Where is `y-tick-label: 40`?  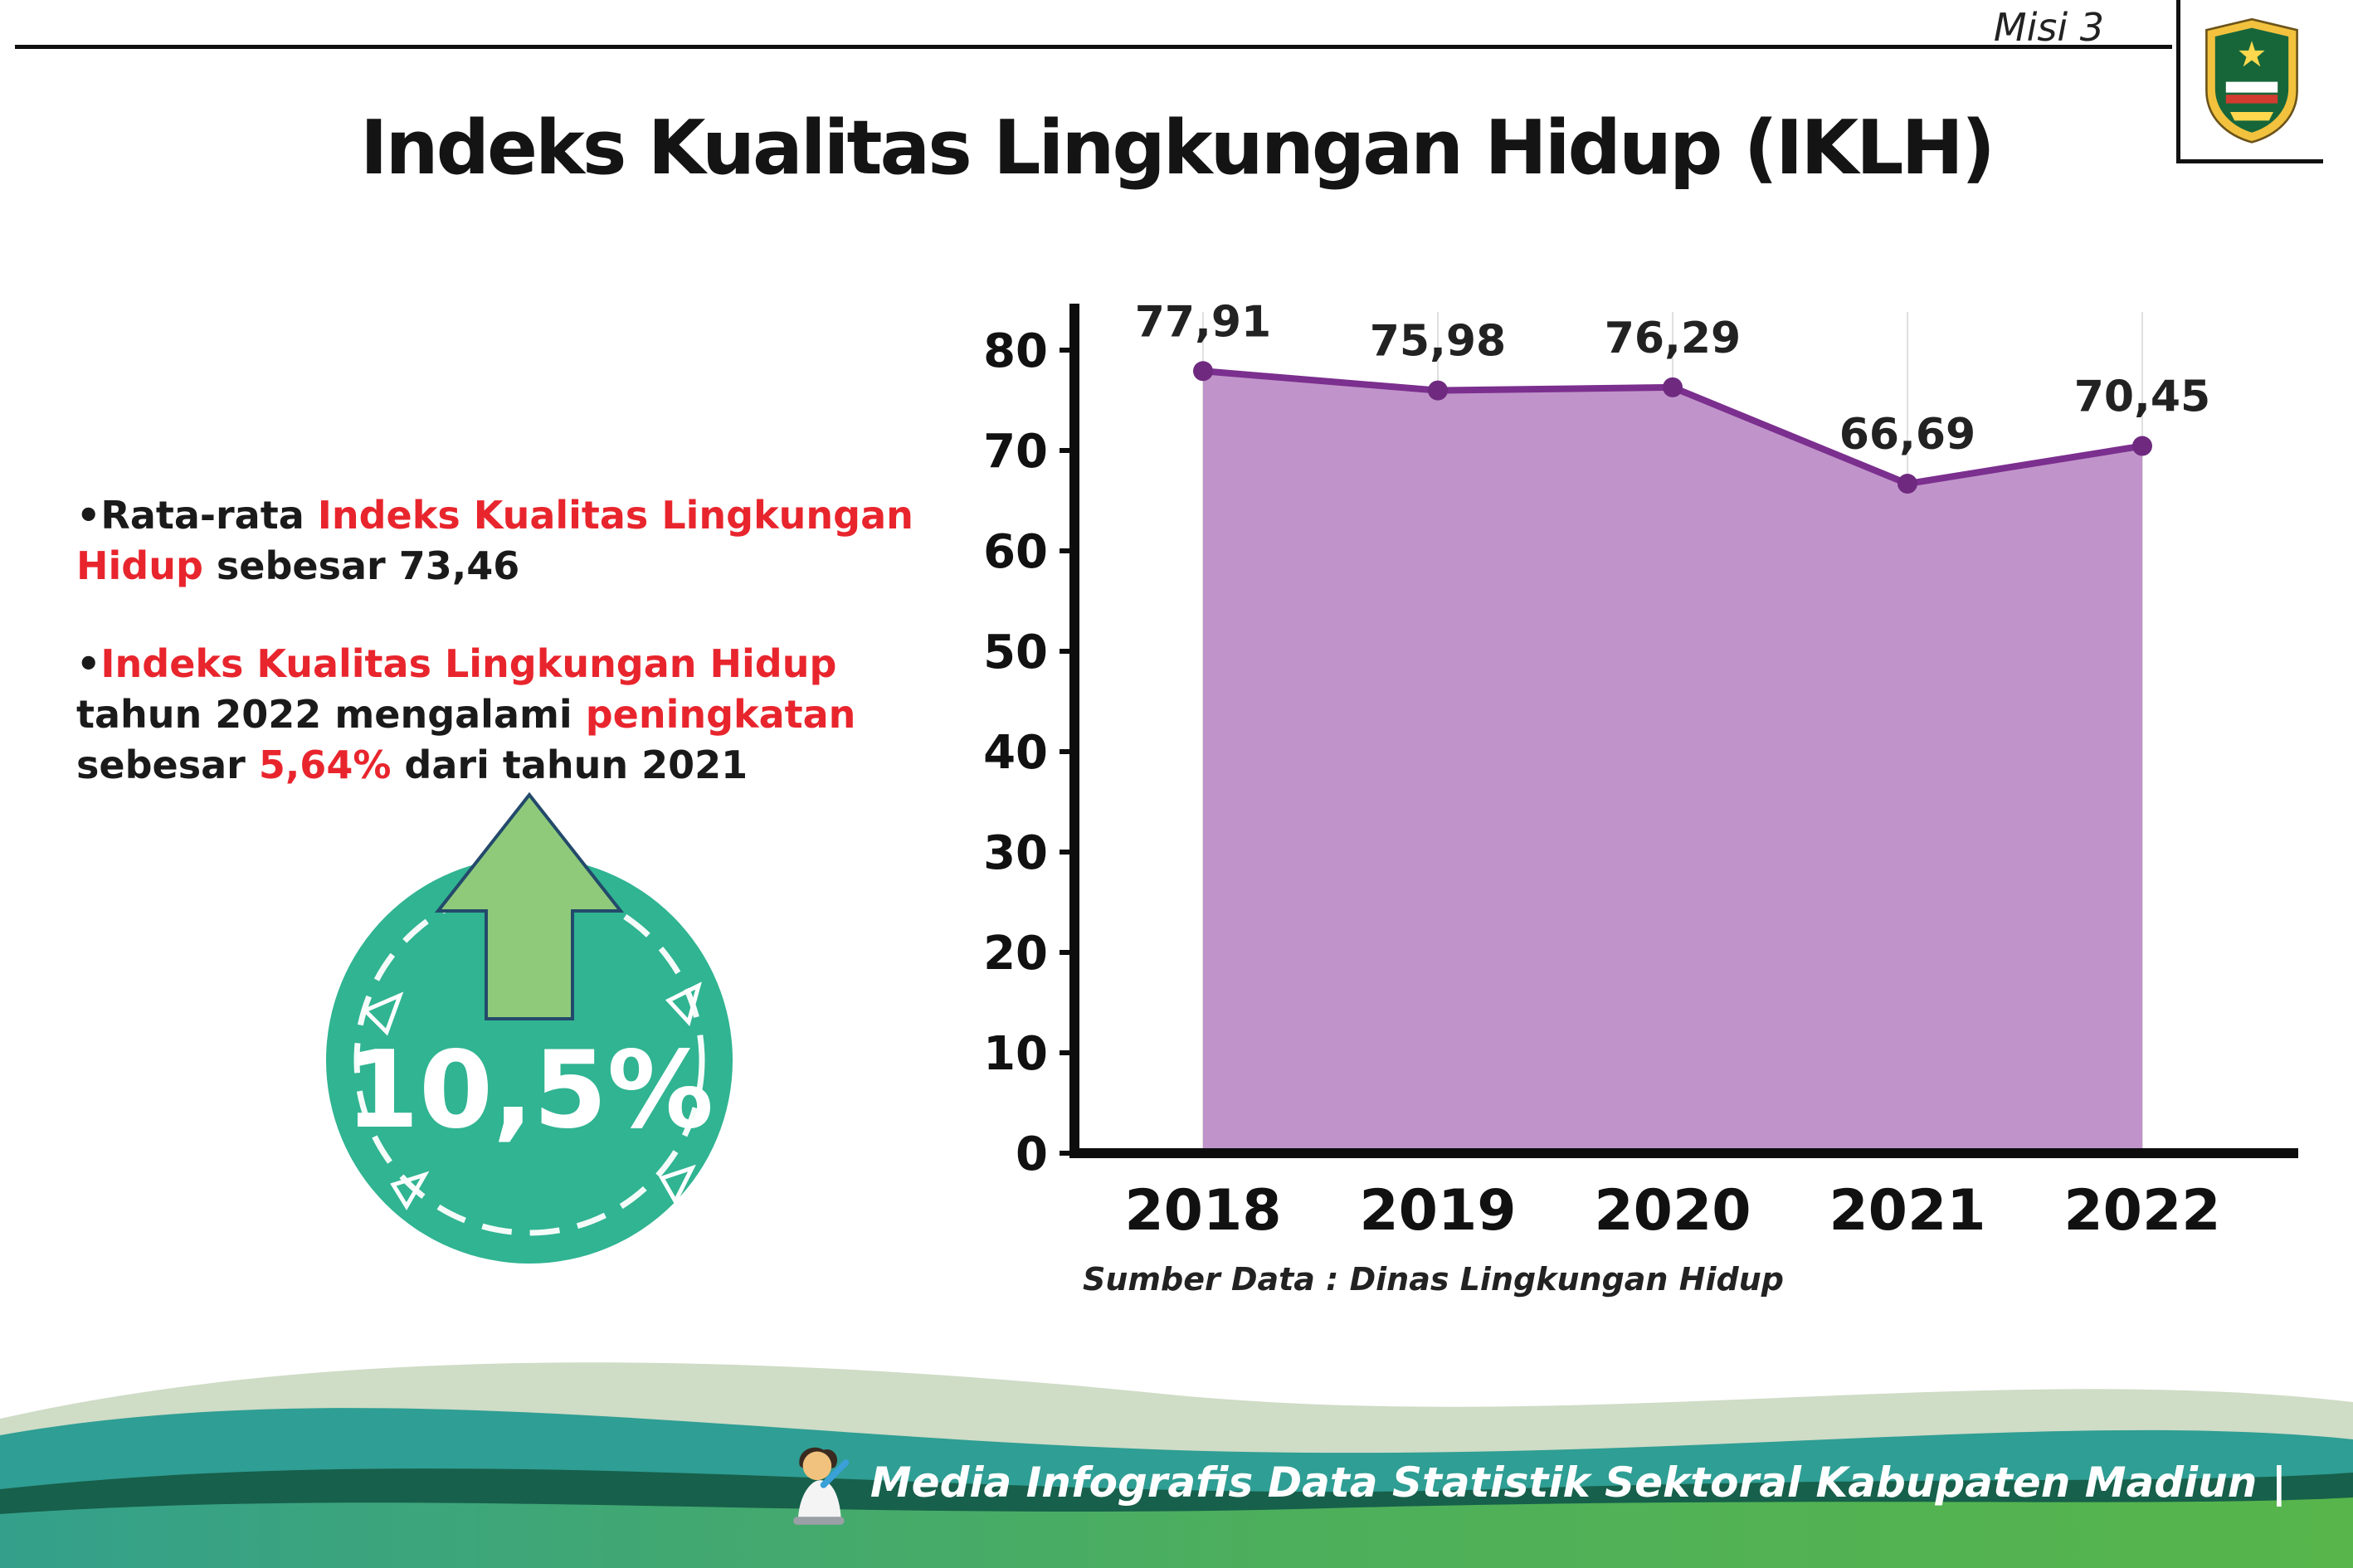
y-tick-label: 40 is located at coordinates (1015, 753).